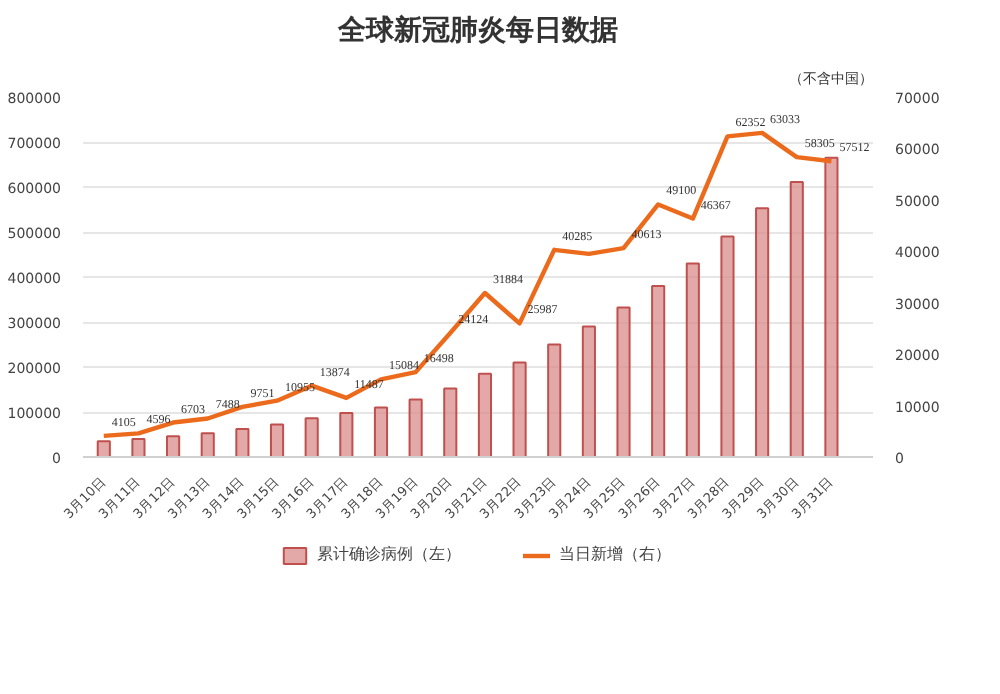  What do you see at coordinates (389, 554) in the screenshot?
I see `legend-label: 累计确诊病例（左）` at bounding box center [389, 554].